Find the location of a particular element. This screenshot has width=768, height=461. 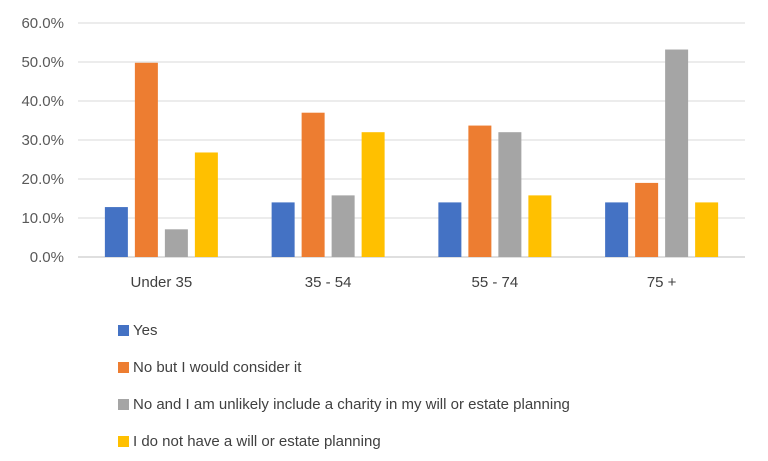

x-category-label: 75 + is located at coordinates (662, 282).